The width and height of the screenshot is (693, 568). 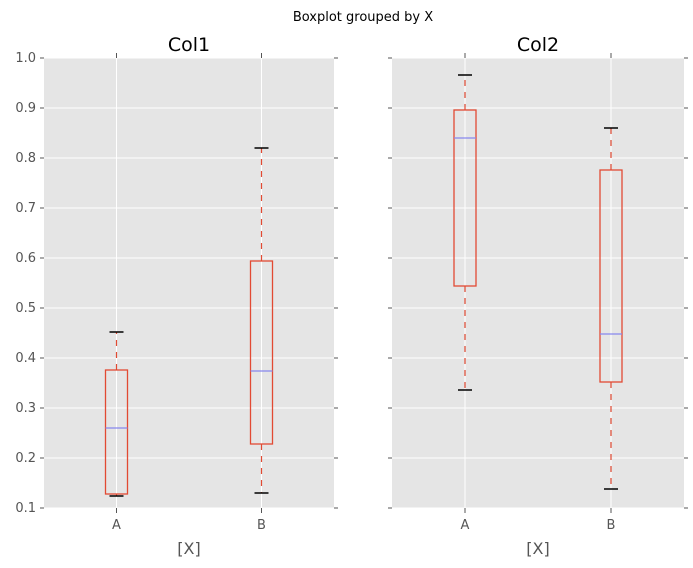 I want to click on y-tick-label: 0.4, so click(x=25, y=358).